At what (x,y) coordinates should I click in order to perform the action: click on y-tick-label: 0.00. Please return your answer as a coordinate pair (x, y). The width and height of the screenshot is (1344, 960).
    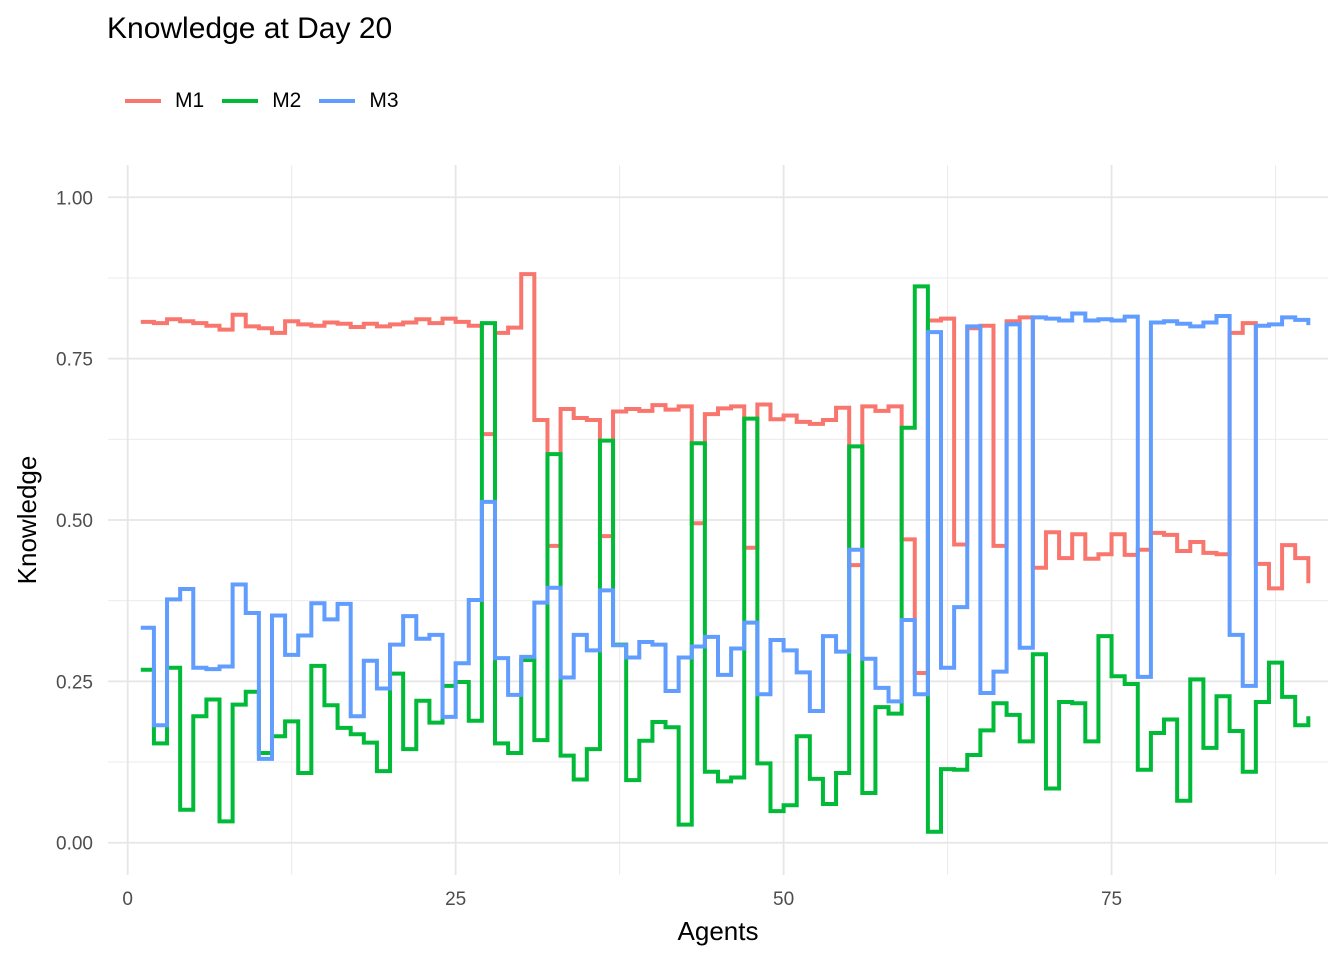
    Looking at the image, I should click on (74, 844).